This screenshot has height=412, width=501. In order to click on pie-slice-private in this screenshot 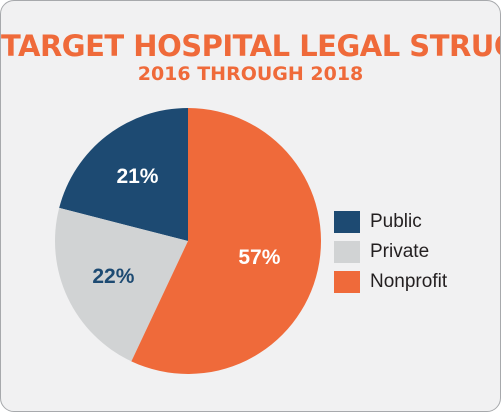, I will do `click(122, 284)`.